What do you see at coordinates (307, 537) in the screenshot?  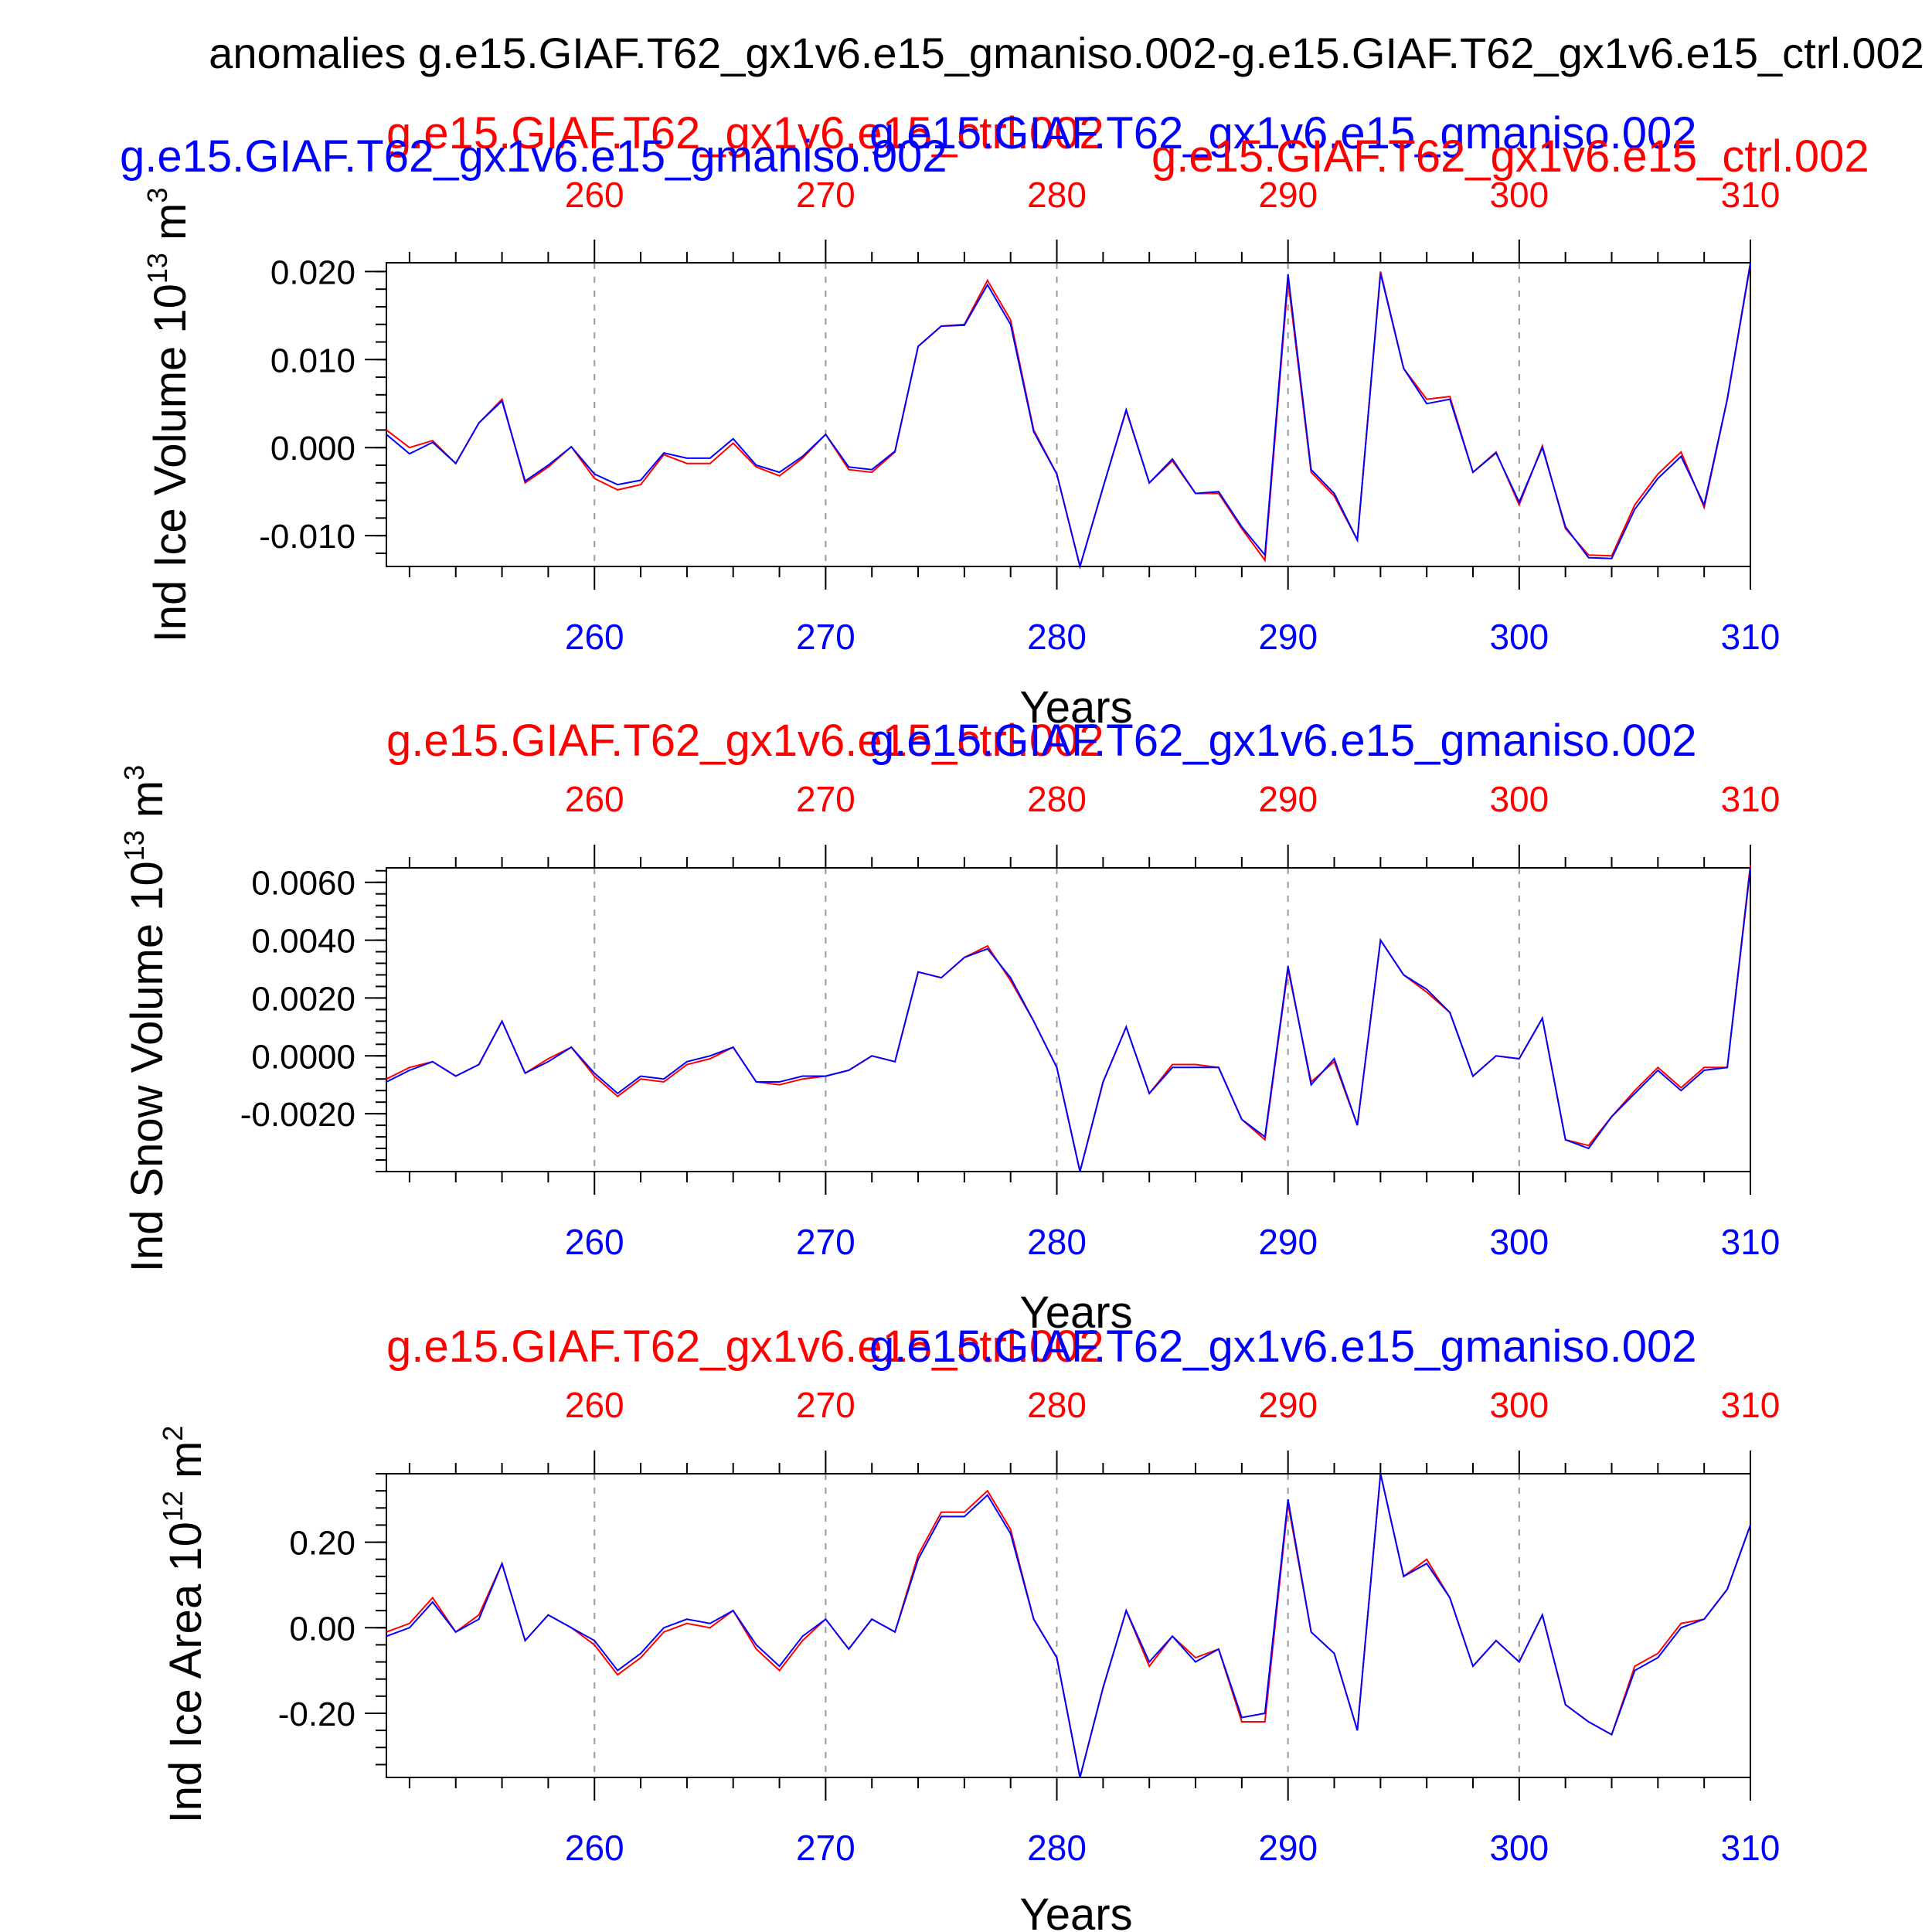 I see `ytick-label: -0.010` at bounding box center [307, 537].